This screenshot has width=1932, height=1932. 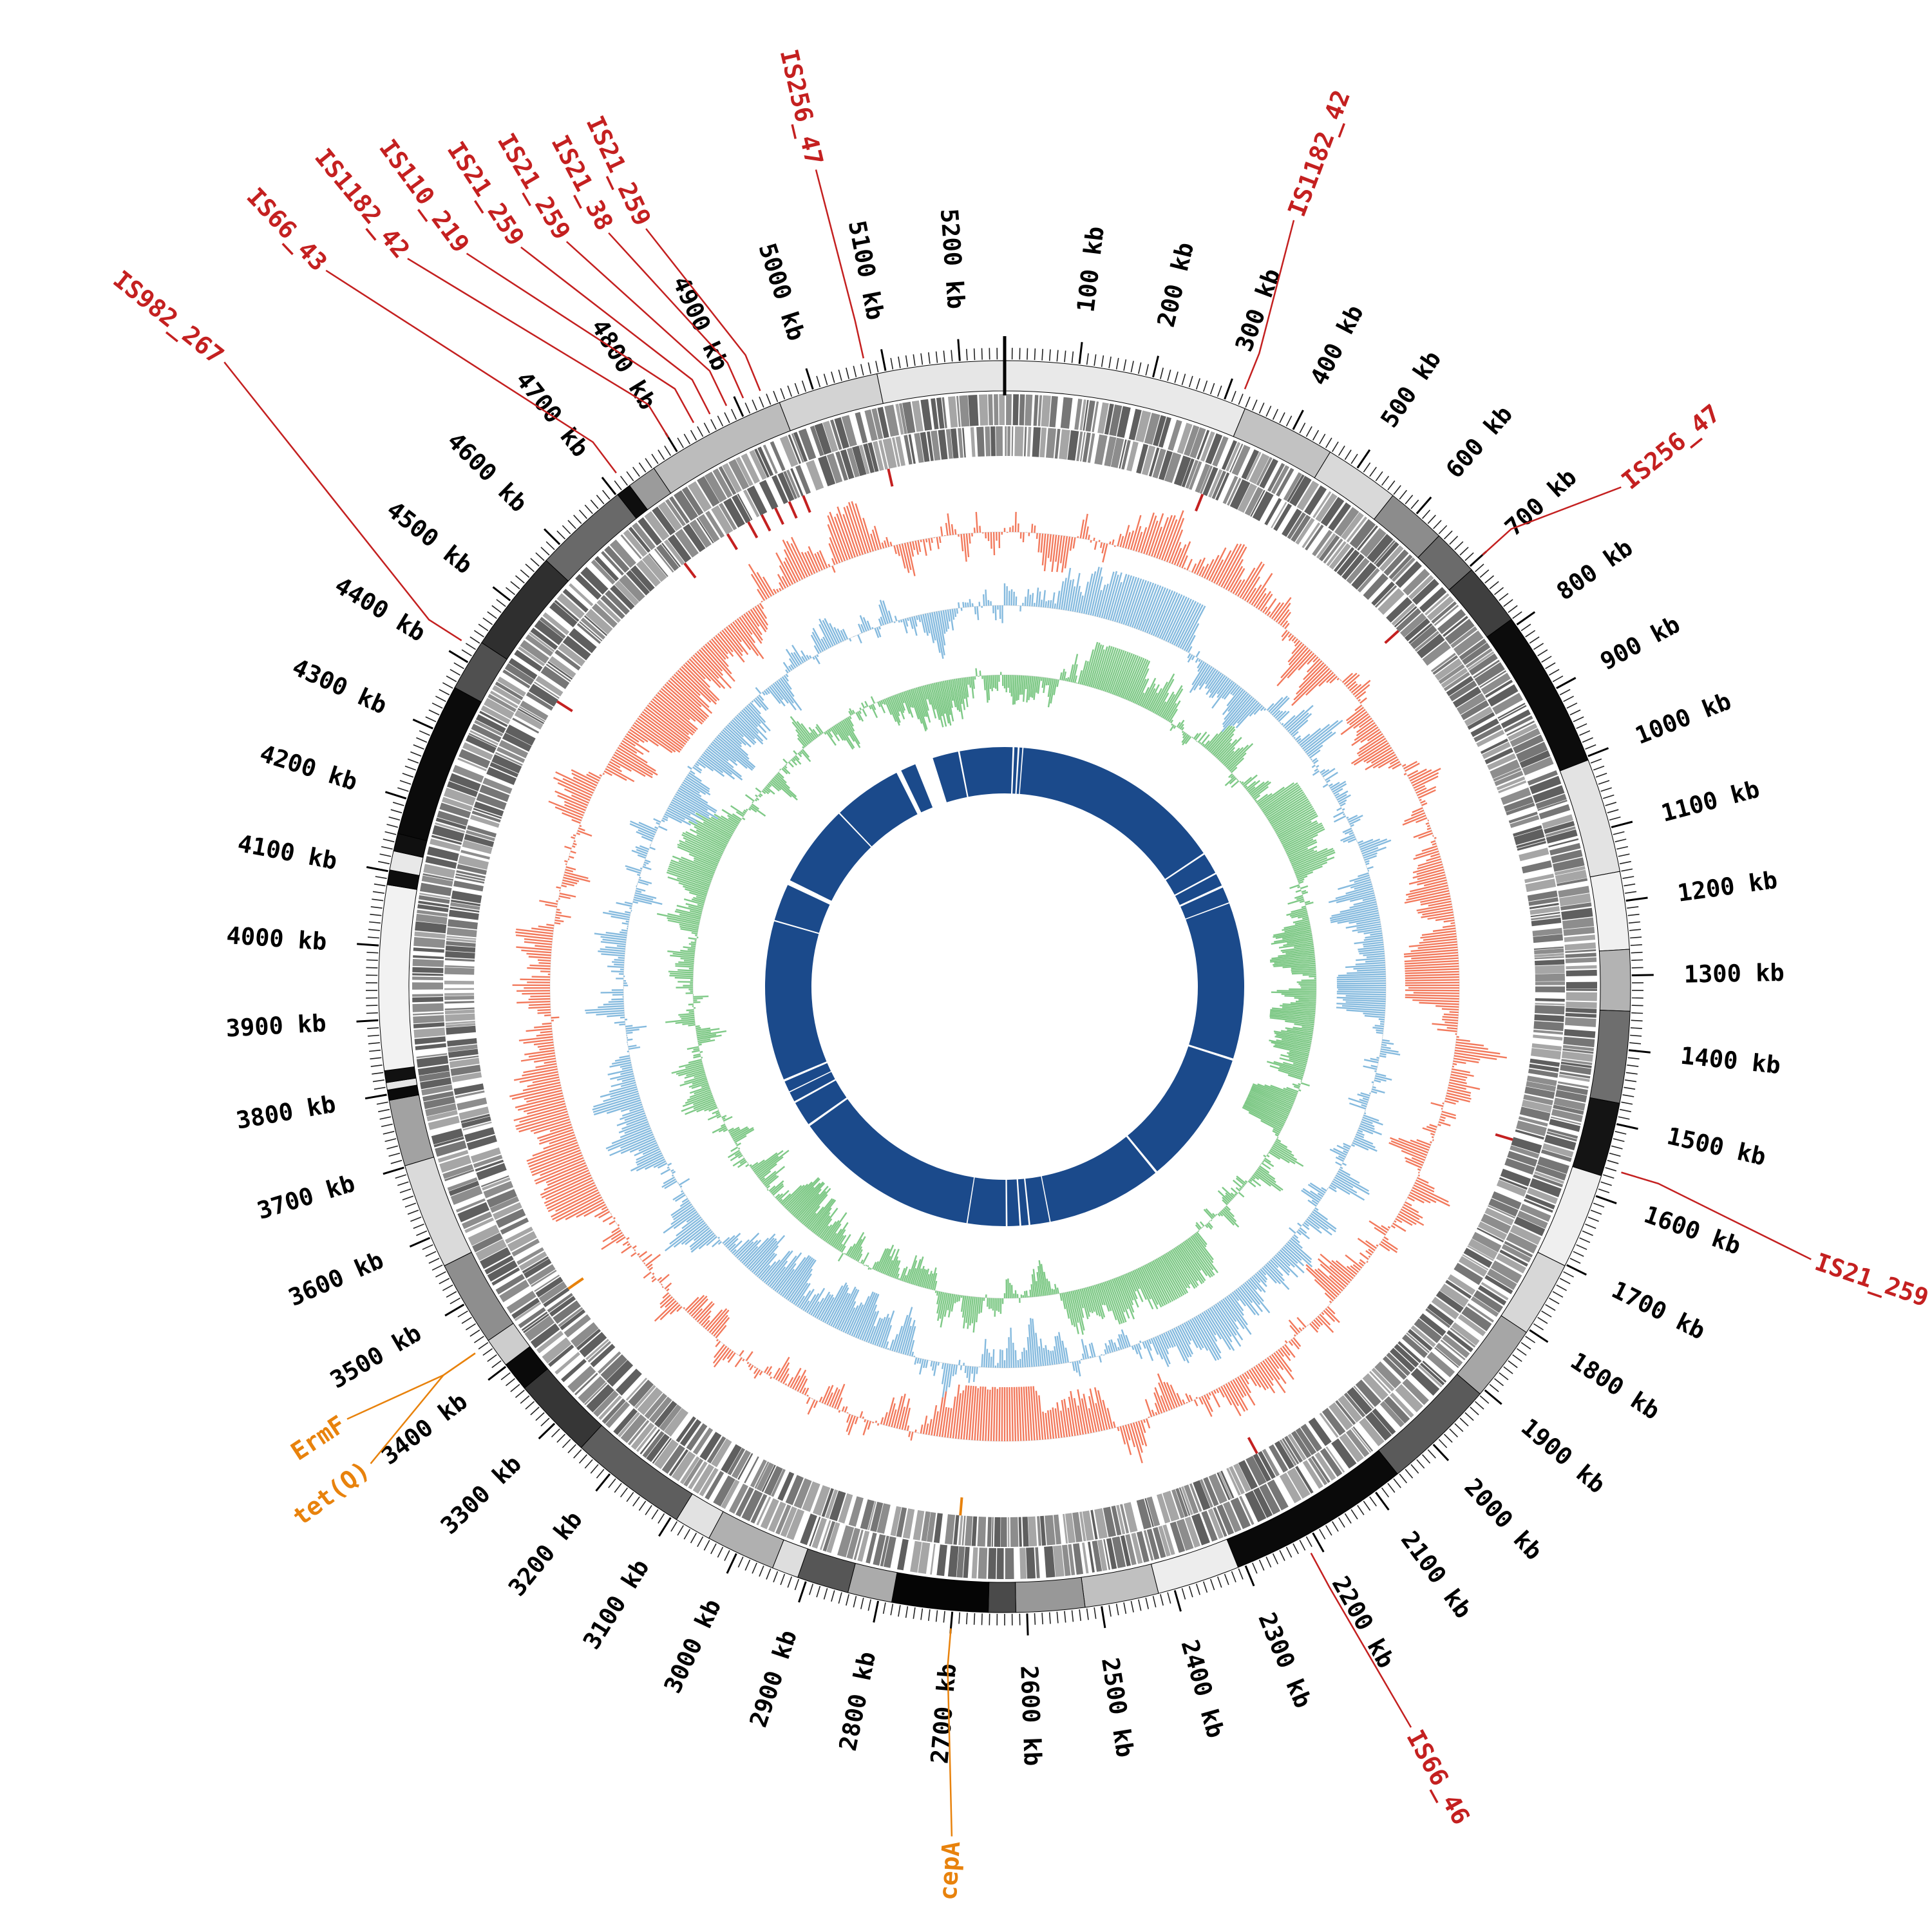 What do you see at coordinates (306, 1197) in the screenshot?
I see `axis-tick-label: 3700 kb` at bounding box center [306, 1197].